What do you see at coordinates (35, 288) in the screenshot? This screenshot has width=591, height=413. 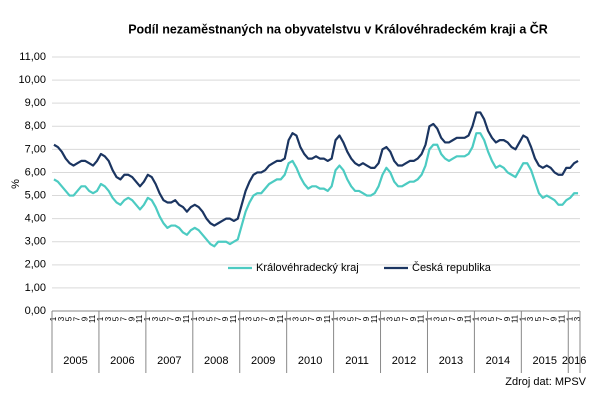 I see `y-tick-label: 1,00` at bounding box center [35, 288].